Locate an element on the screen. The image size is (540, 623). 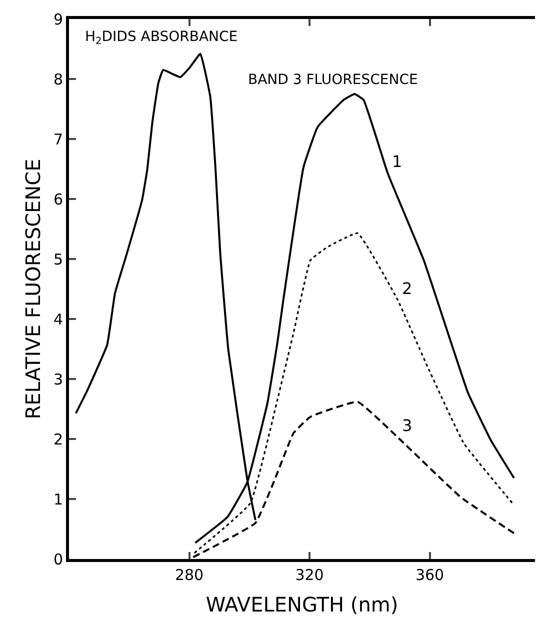
y-tick-label: 2 is located at coordinates (58, 439).